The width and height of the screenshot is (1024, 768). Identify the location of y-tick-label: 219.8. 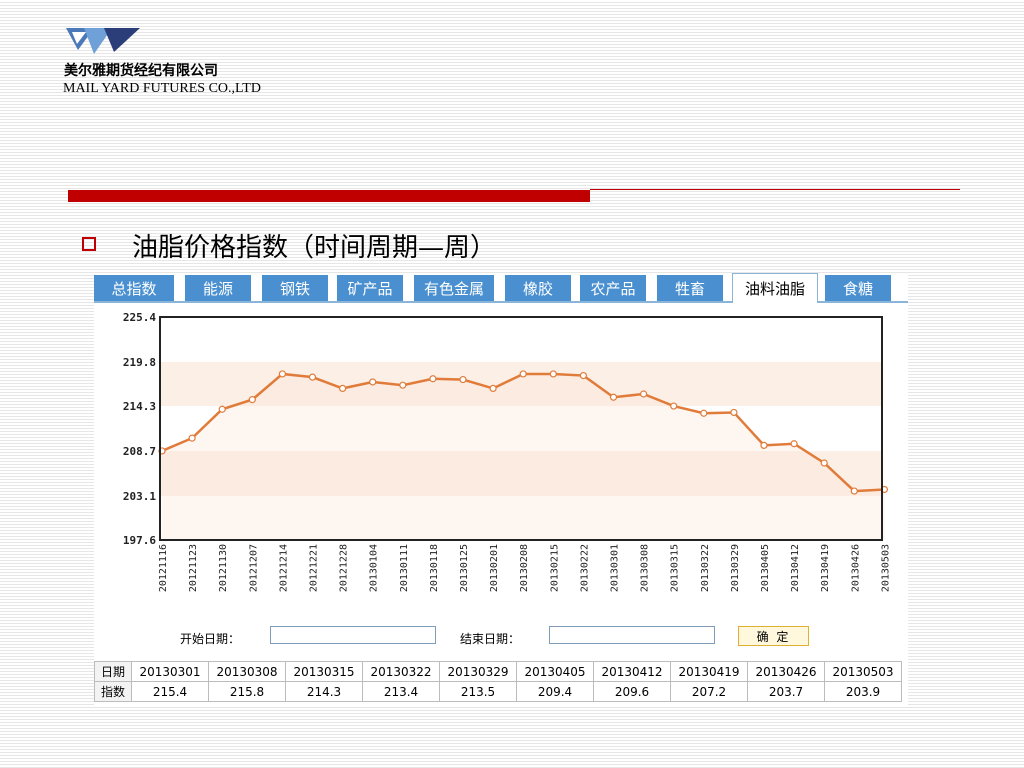
(139, 362).